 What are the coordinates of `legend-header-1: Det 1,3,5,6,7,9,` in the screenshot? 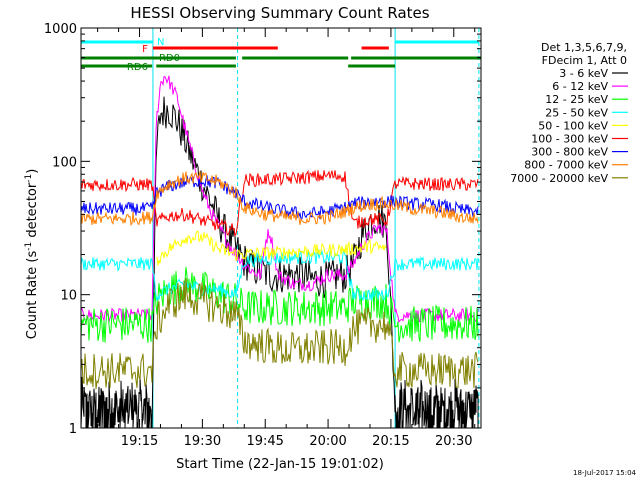 It's located at (584, 47).